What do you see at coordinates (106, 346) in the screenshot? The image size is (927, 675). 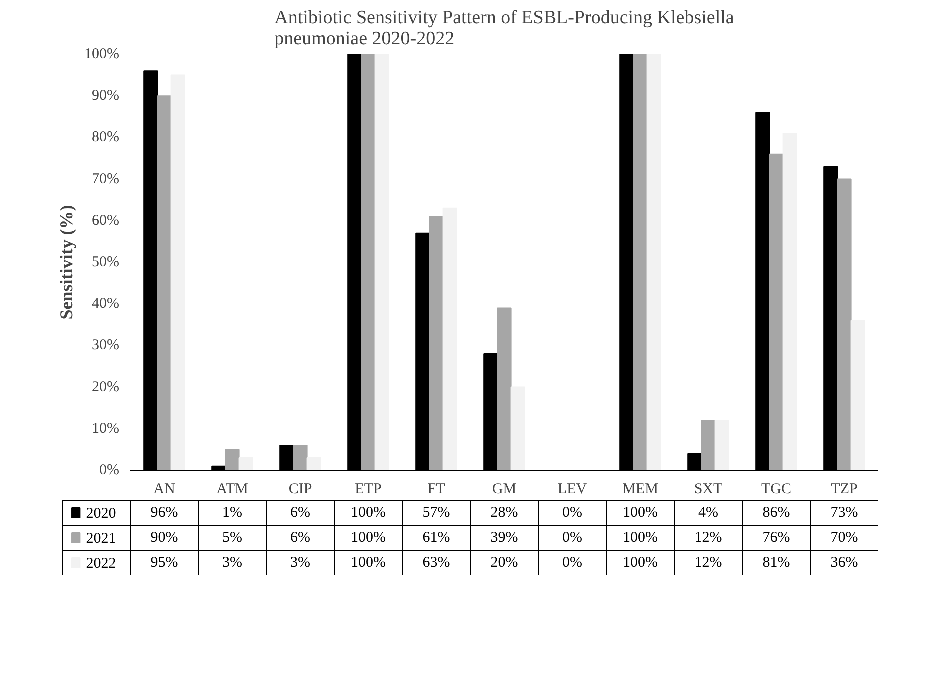 I see `y-tick-label: 30%` at bounding box center [106, 346].